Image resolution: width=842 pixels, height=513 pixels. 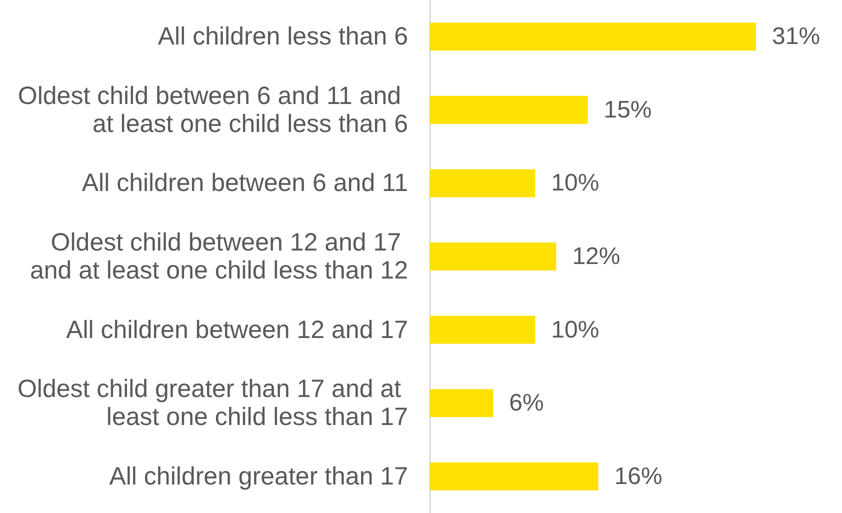 I want to click on y-tick-label: All children less than 6, so click(x=283, y=36).